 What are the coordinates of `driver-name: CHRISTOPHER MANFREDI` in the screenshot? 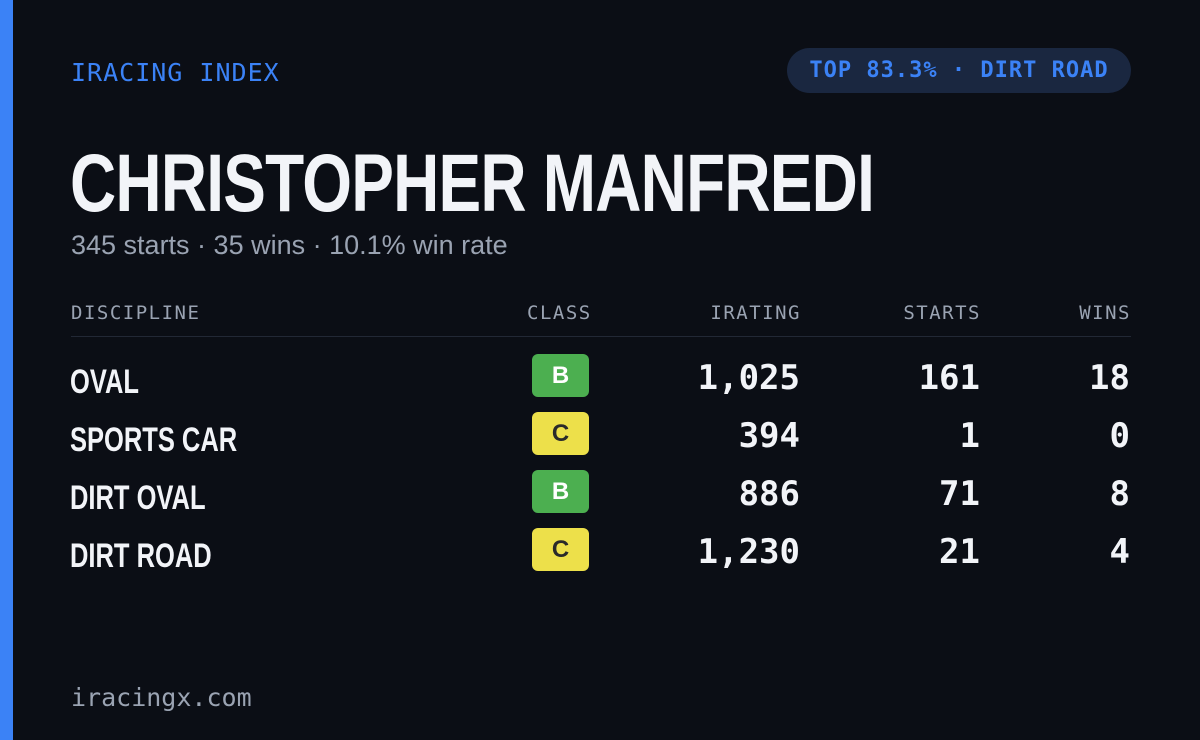 It's located at (472, 183).